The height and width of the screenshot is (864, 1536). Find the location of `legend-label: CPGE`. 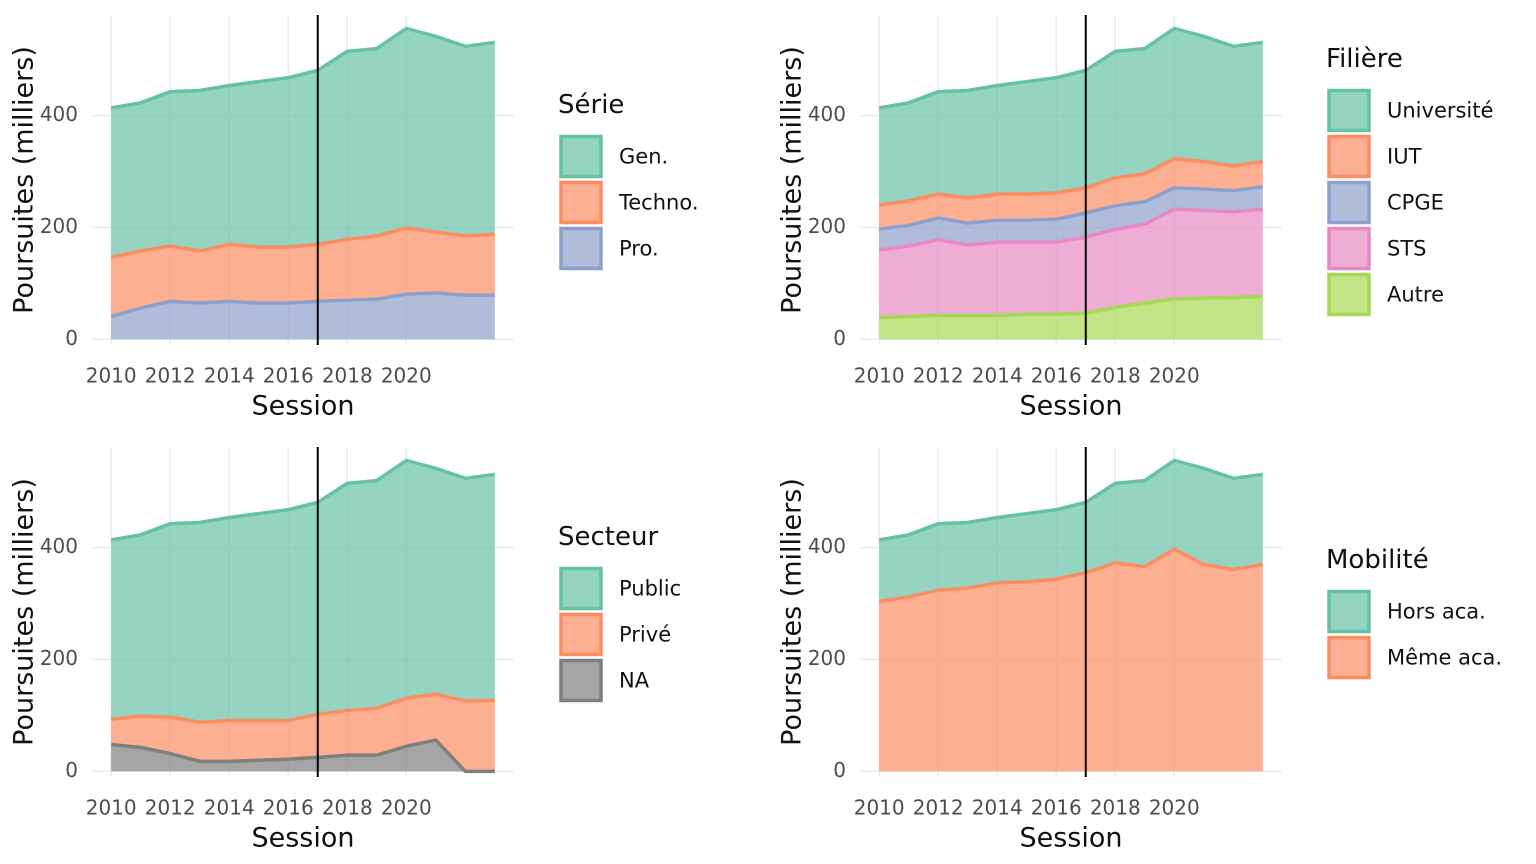

legend-label: CPGE is located at coordinates (1415, 203).